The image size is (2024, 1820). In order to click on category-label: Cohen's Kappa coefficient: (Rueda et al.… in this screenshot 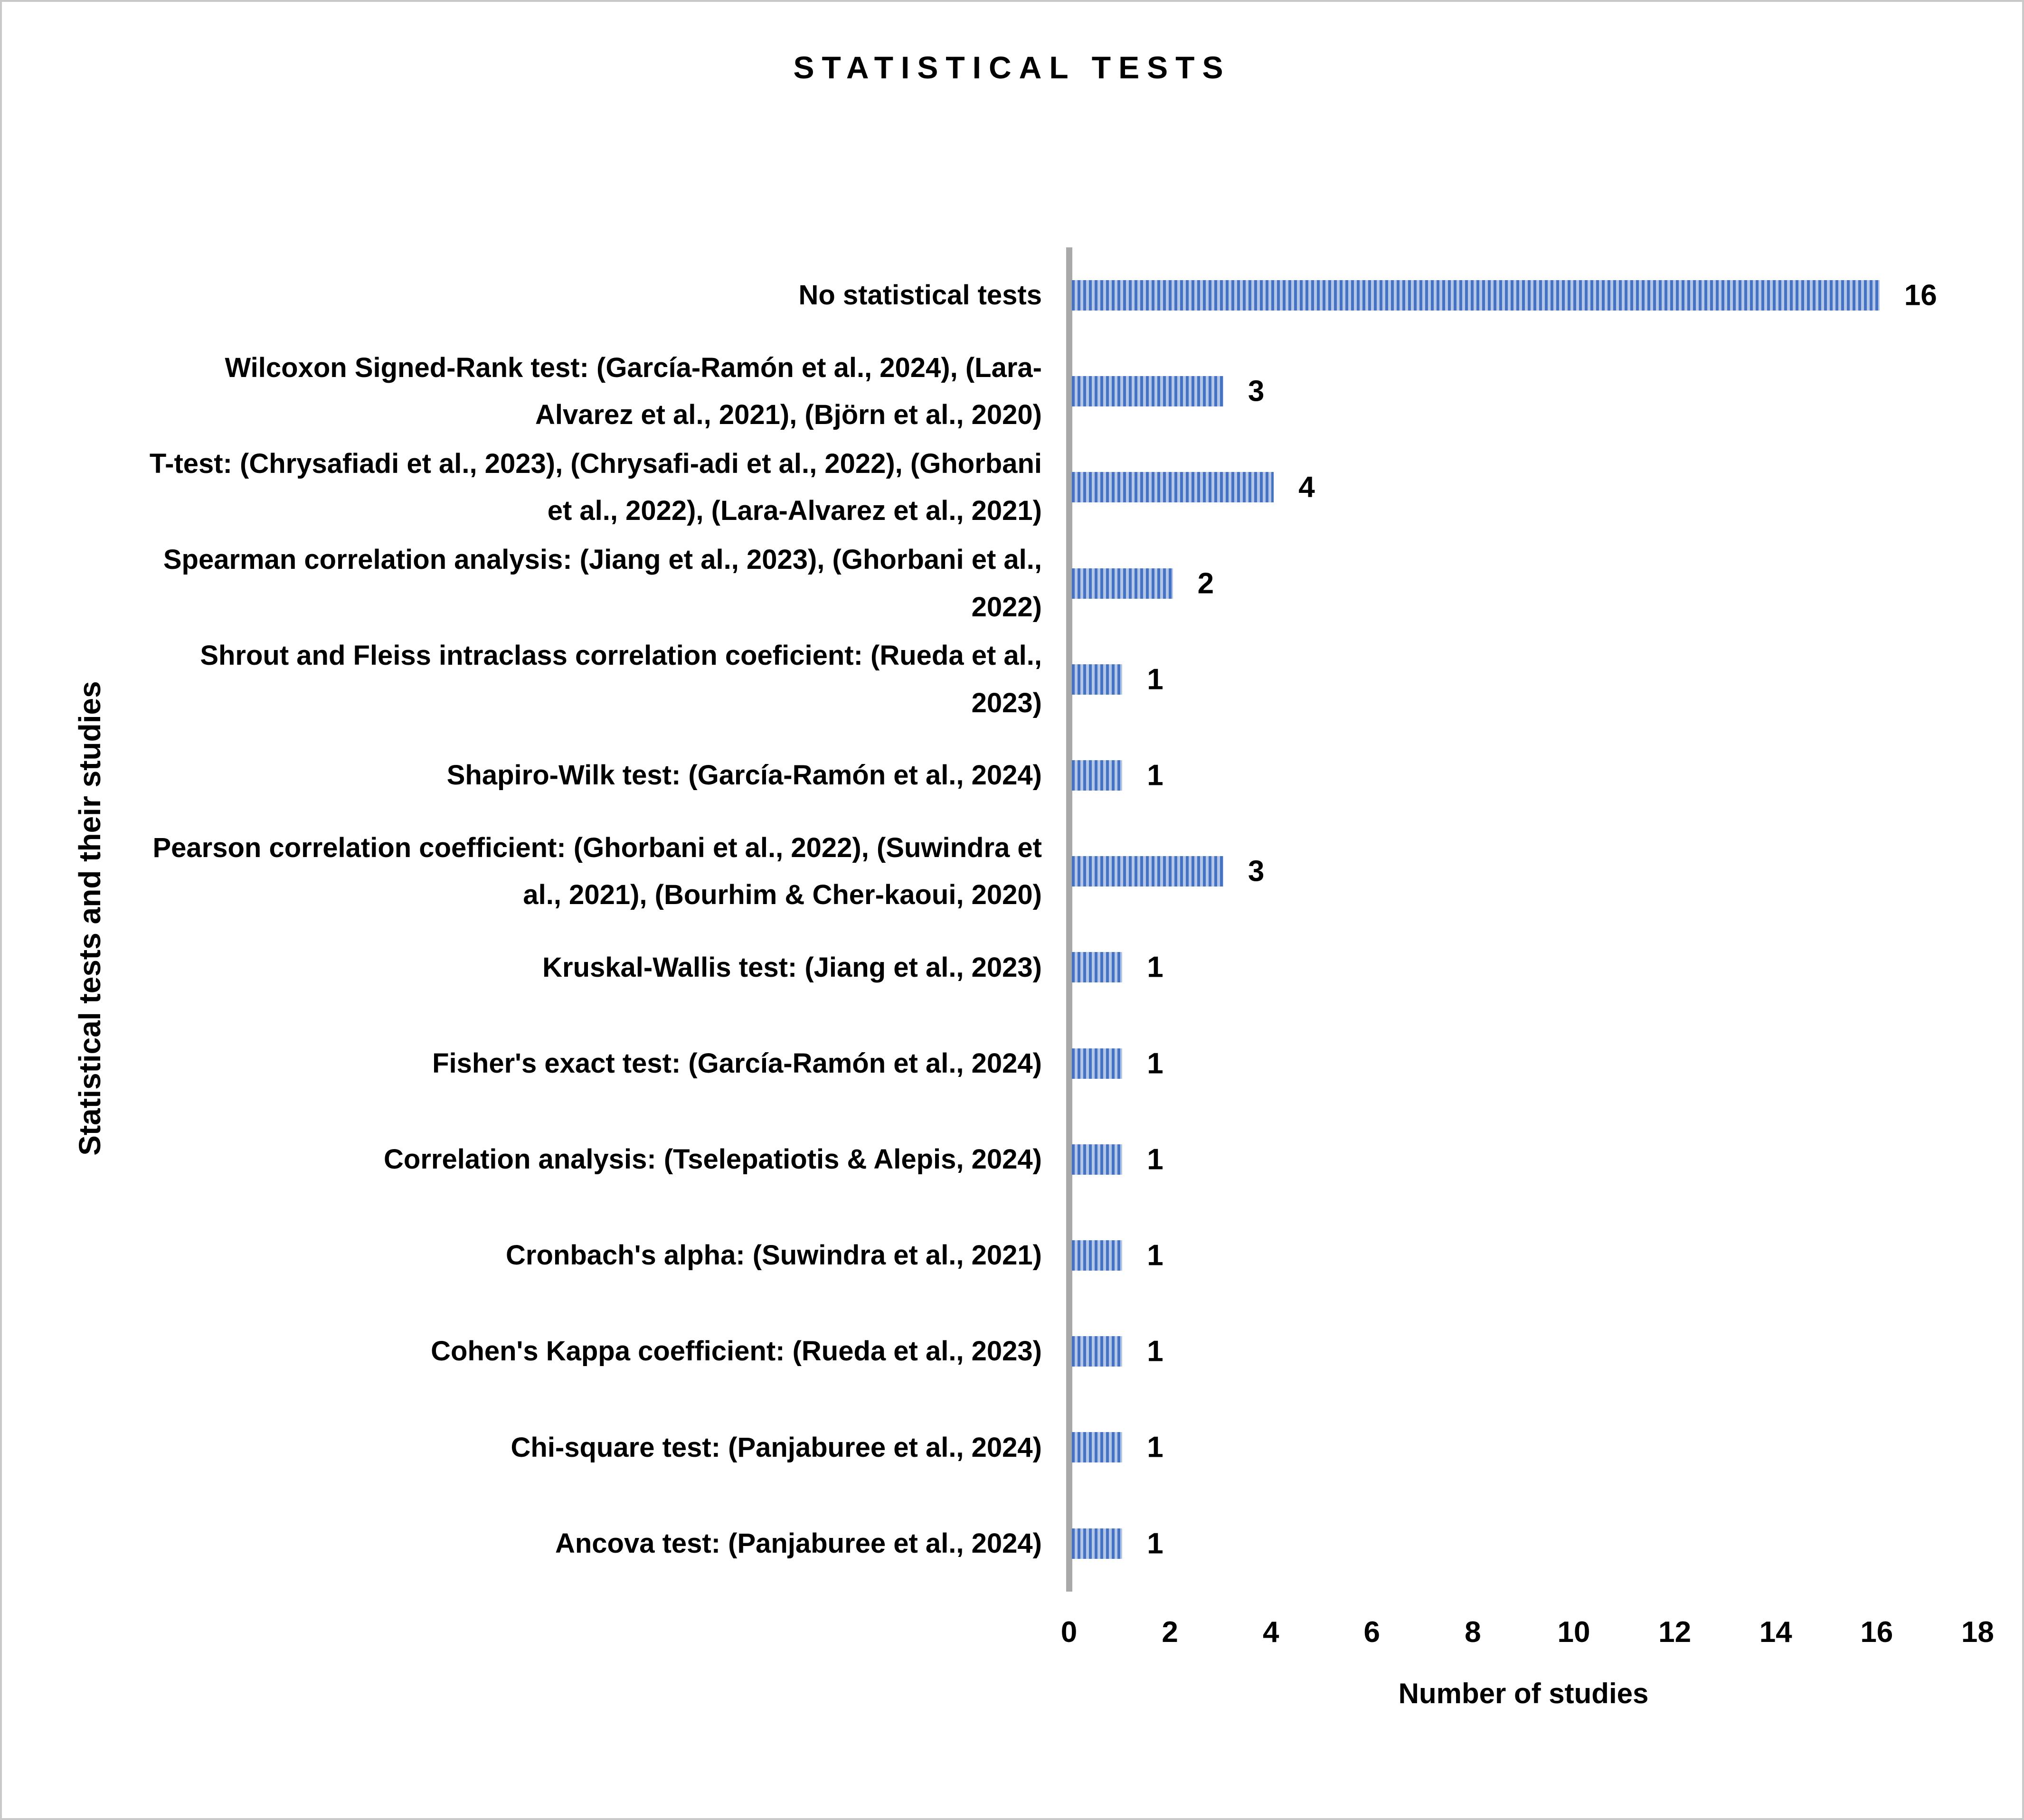, I will do `click(737, 1351)`.